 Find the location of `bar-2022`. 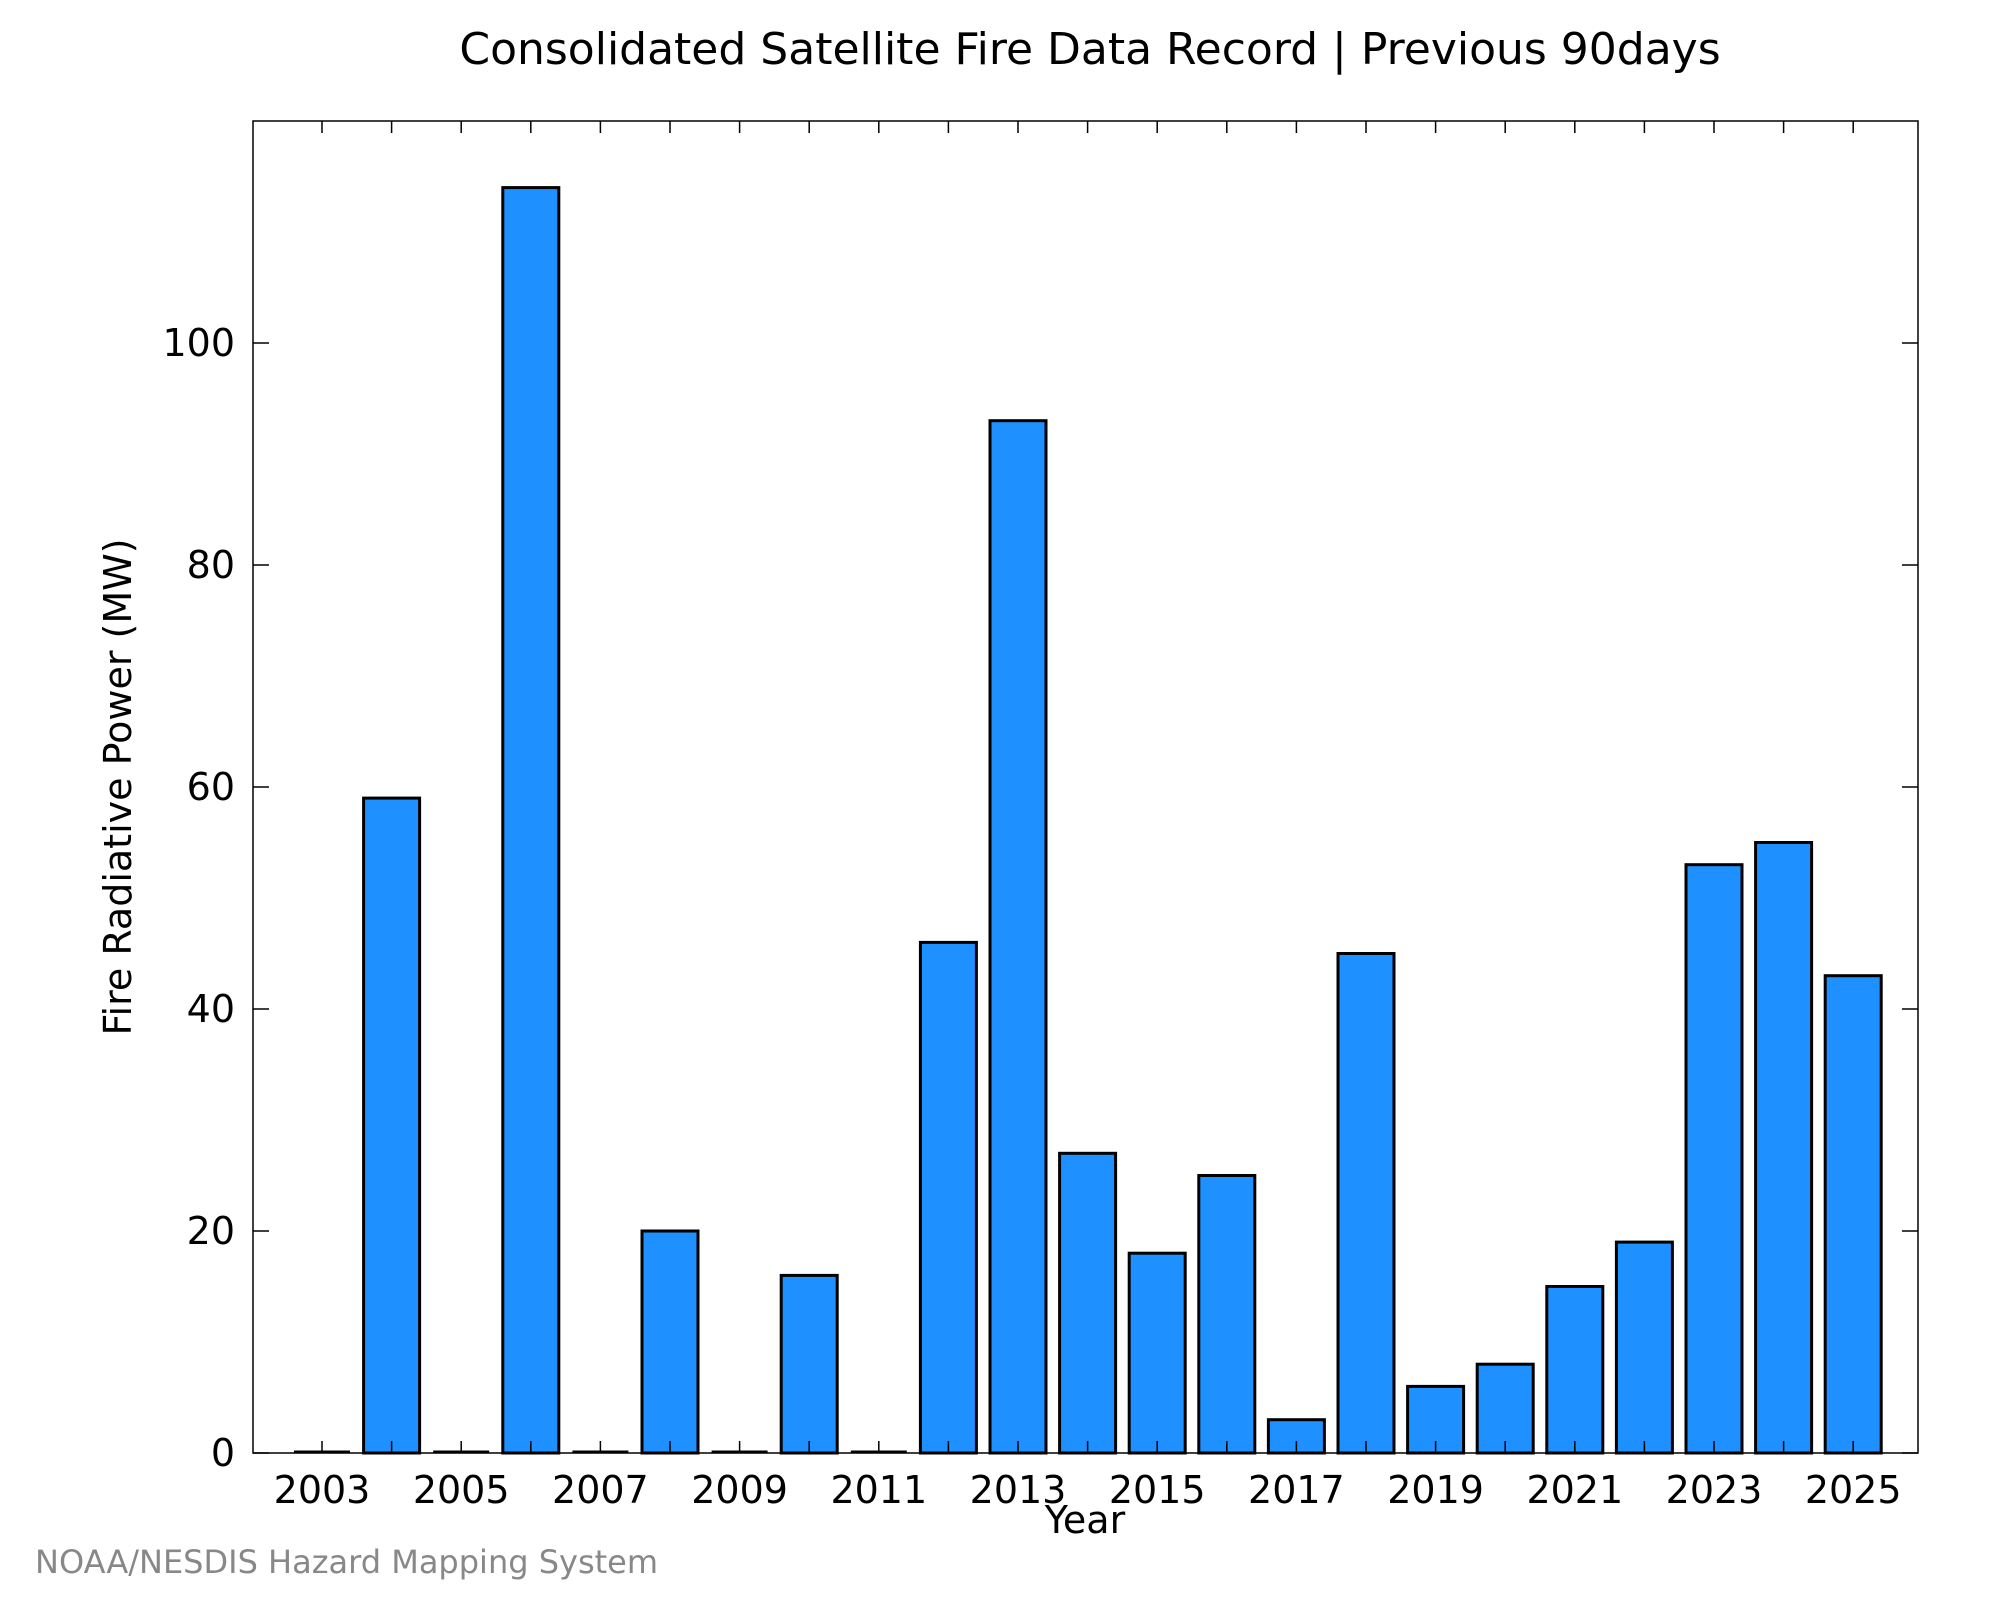

bar-2022 is located at coordinates (1644, 1347).